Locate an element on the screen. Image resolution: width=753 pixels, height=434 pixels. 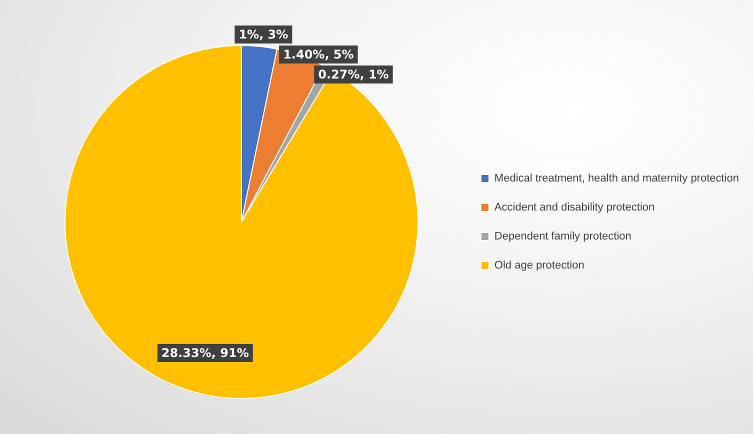
data-label: 28.33%, 91% is located at coordinates (205, 353).